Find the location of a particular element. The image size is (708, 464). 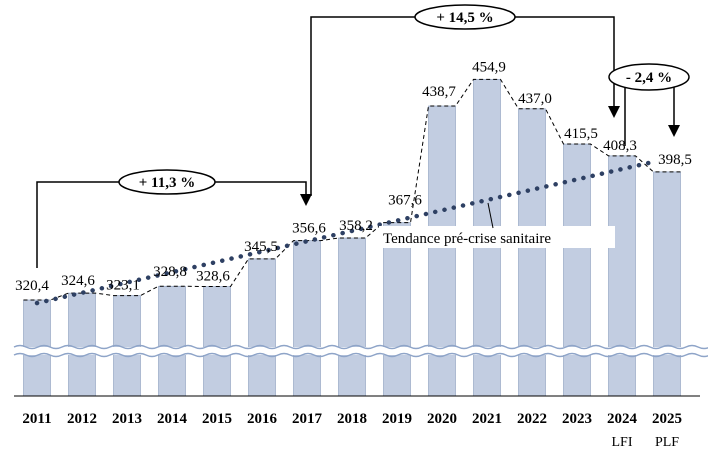

value-label-2014: 328,8 is located at coordinates (170, 272).